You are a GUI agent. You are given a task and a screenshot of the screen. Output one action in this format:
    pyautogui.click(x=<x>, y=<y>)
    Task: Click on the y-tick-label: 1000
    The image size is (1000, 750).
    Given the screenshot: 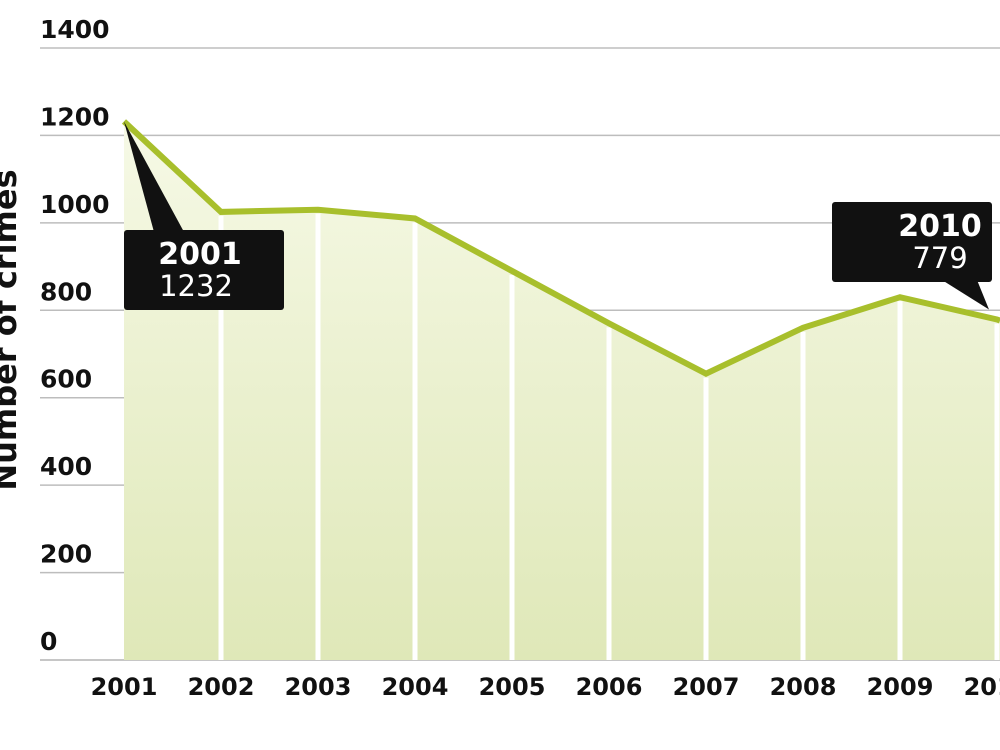 What is the action you would take?
    pyautogui.click(x=75, y=204)
    